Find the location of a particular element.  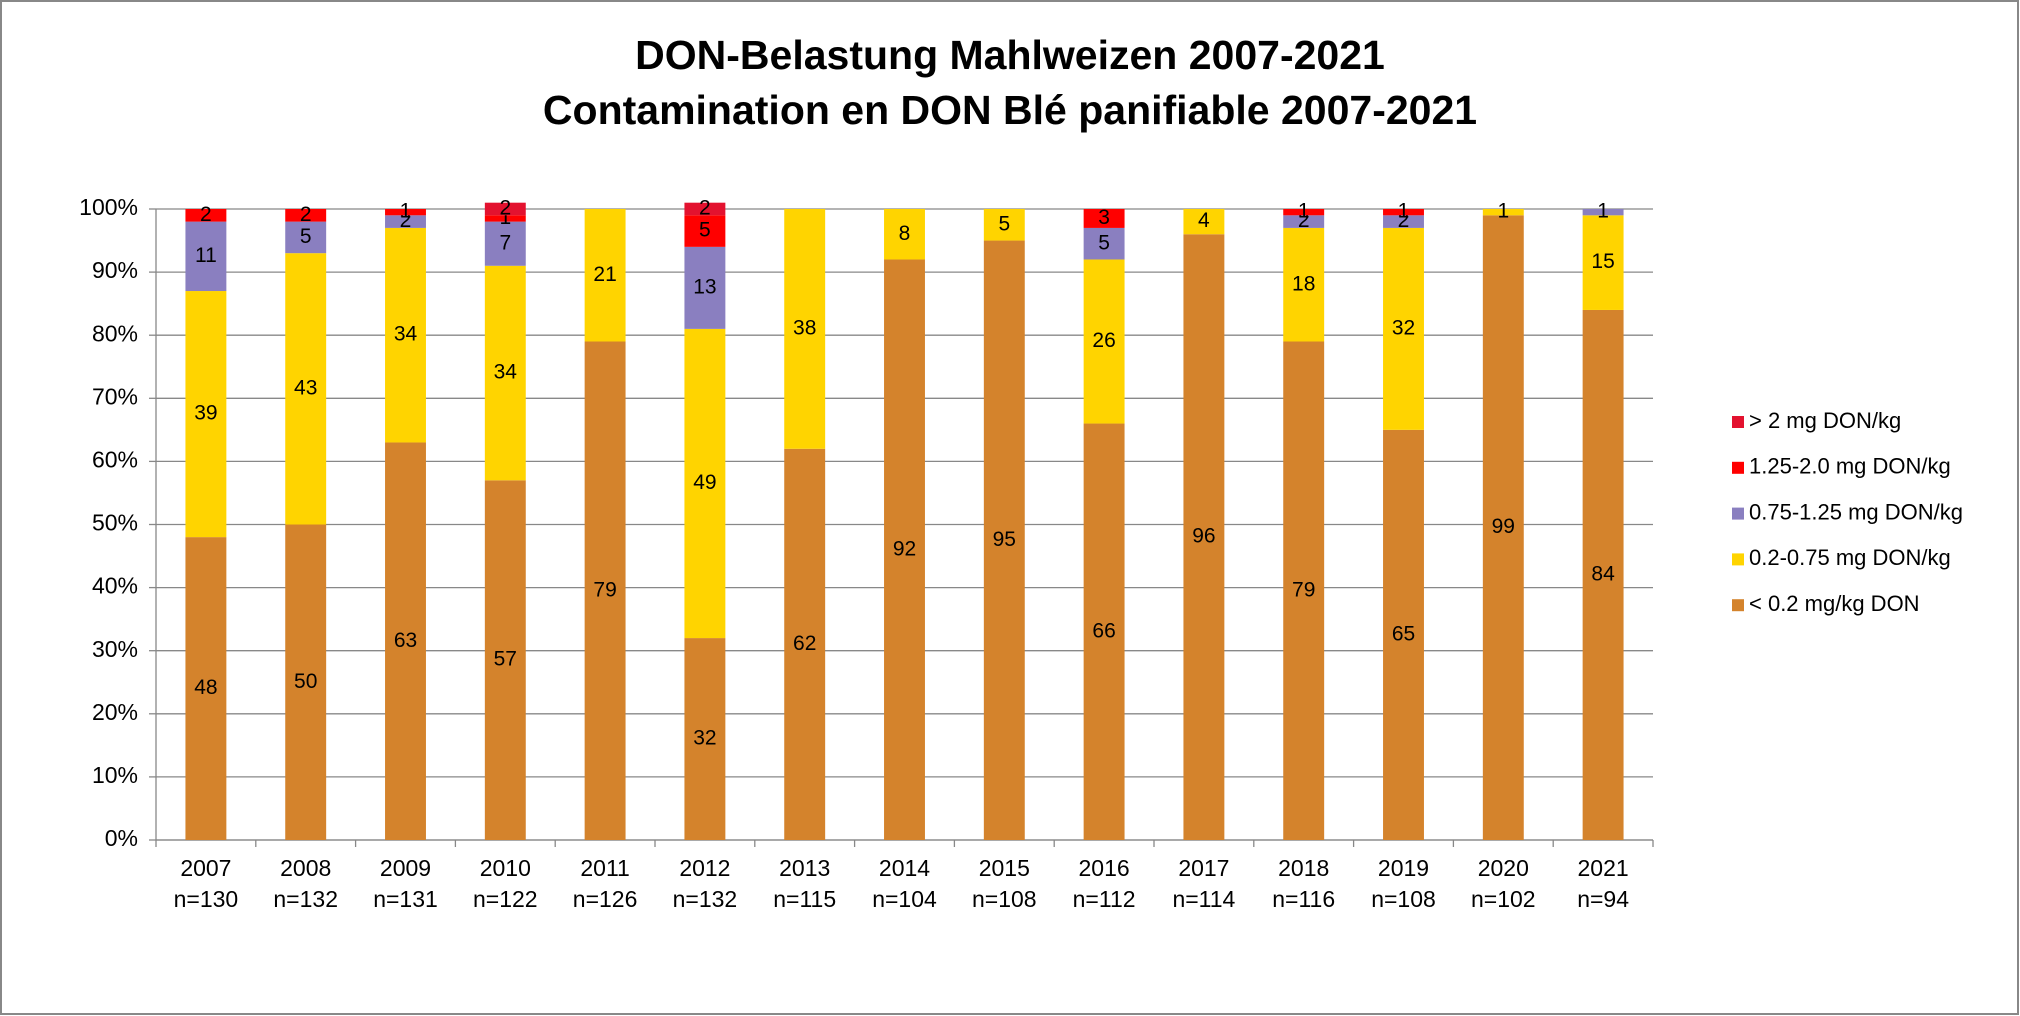

y-tick-label: 60% is located at coordinates (115, 459).